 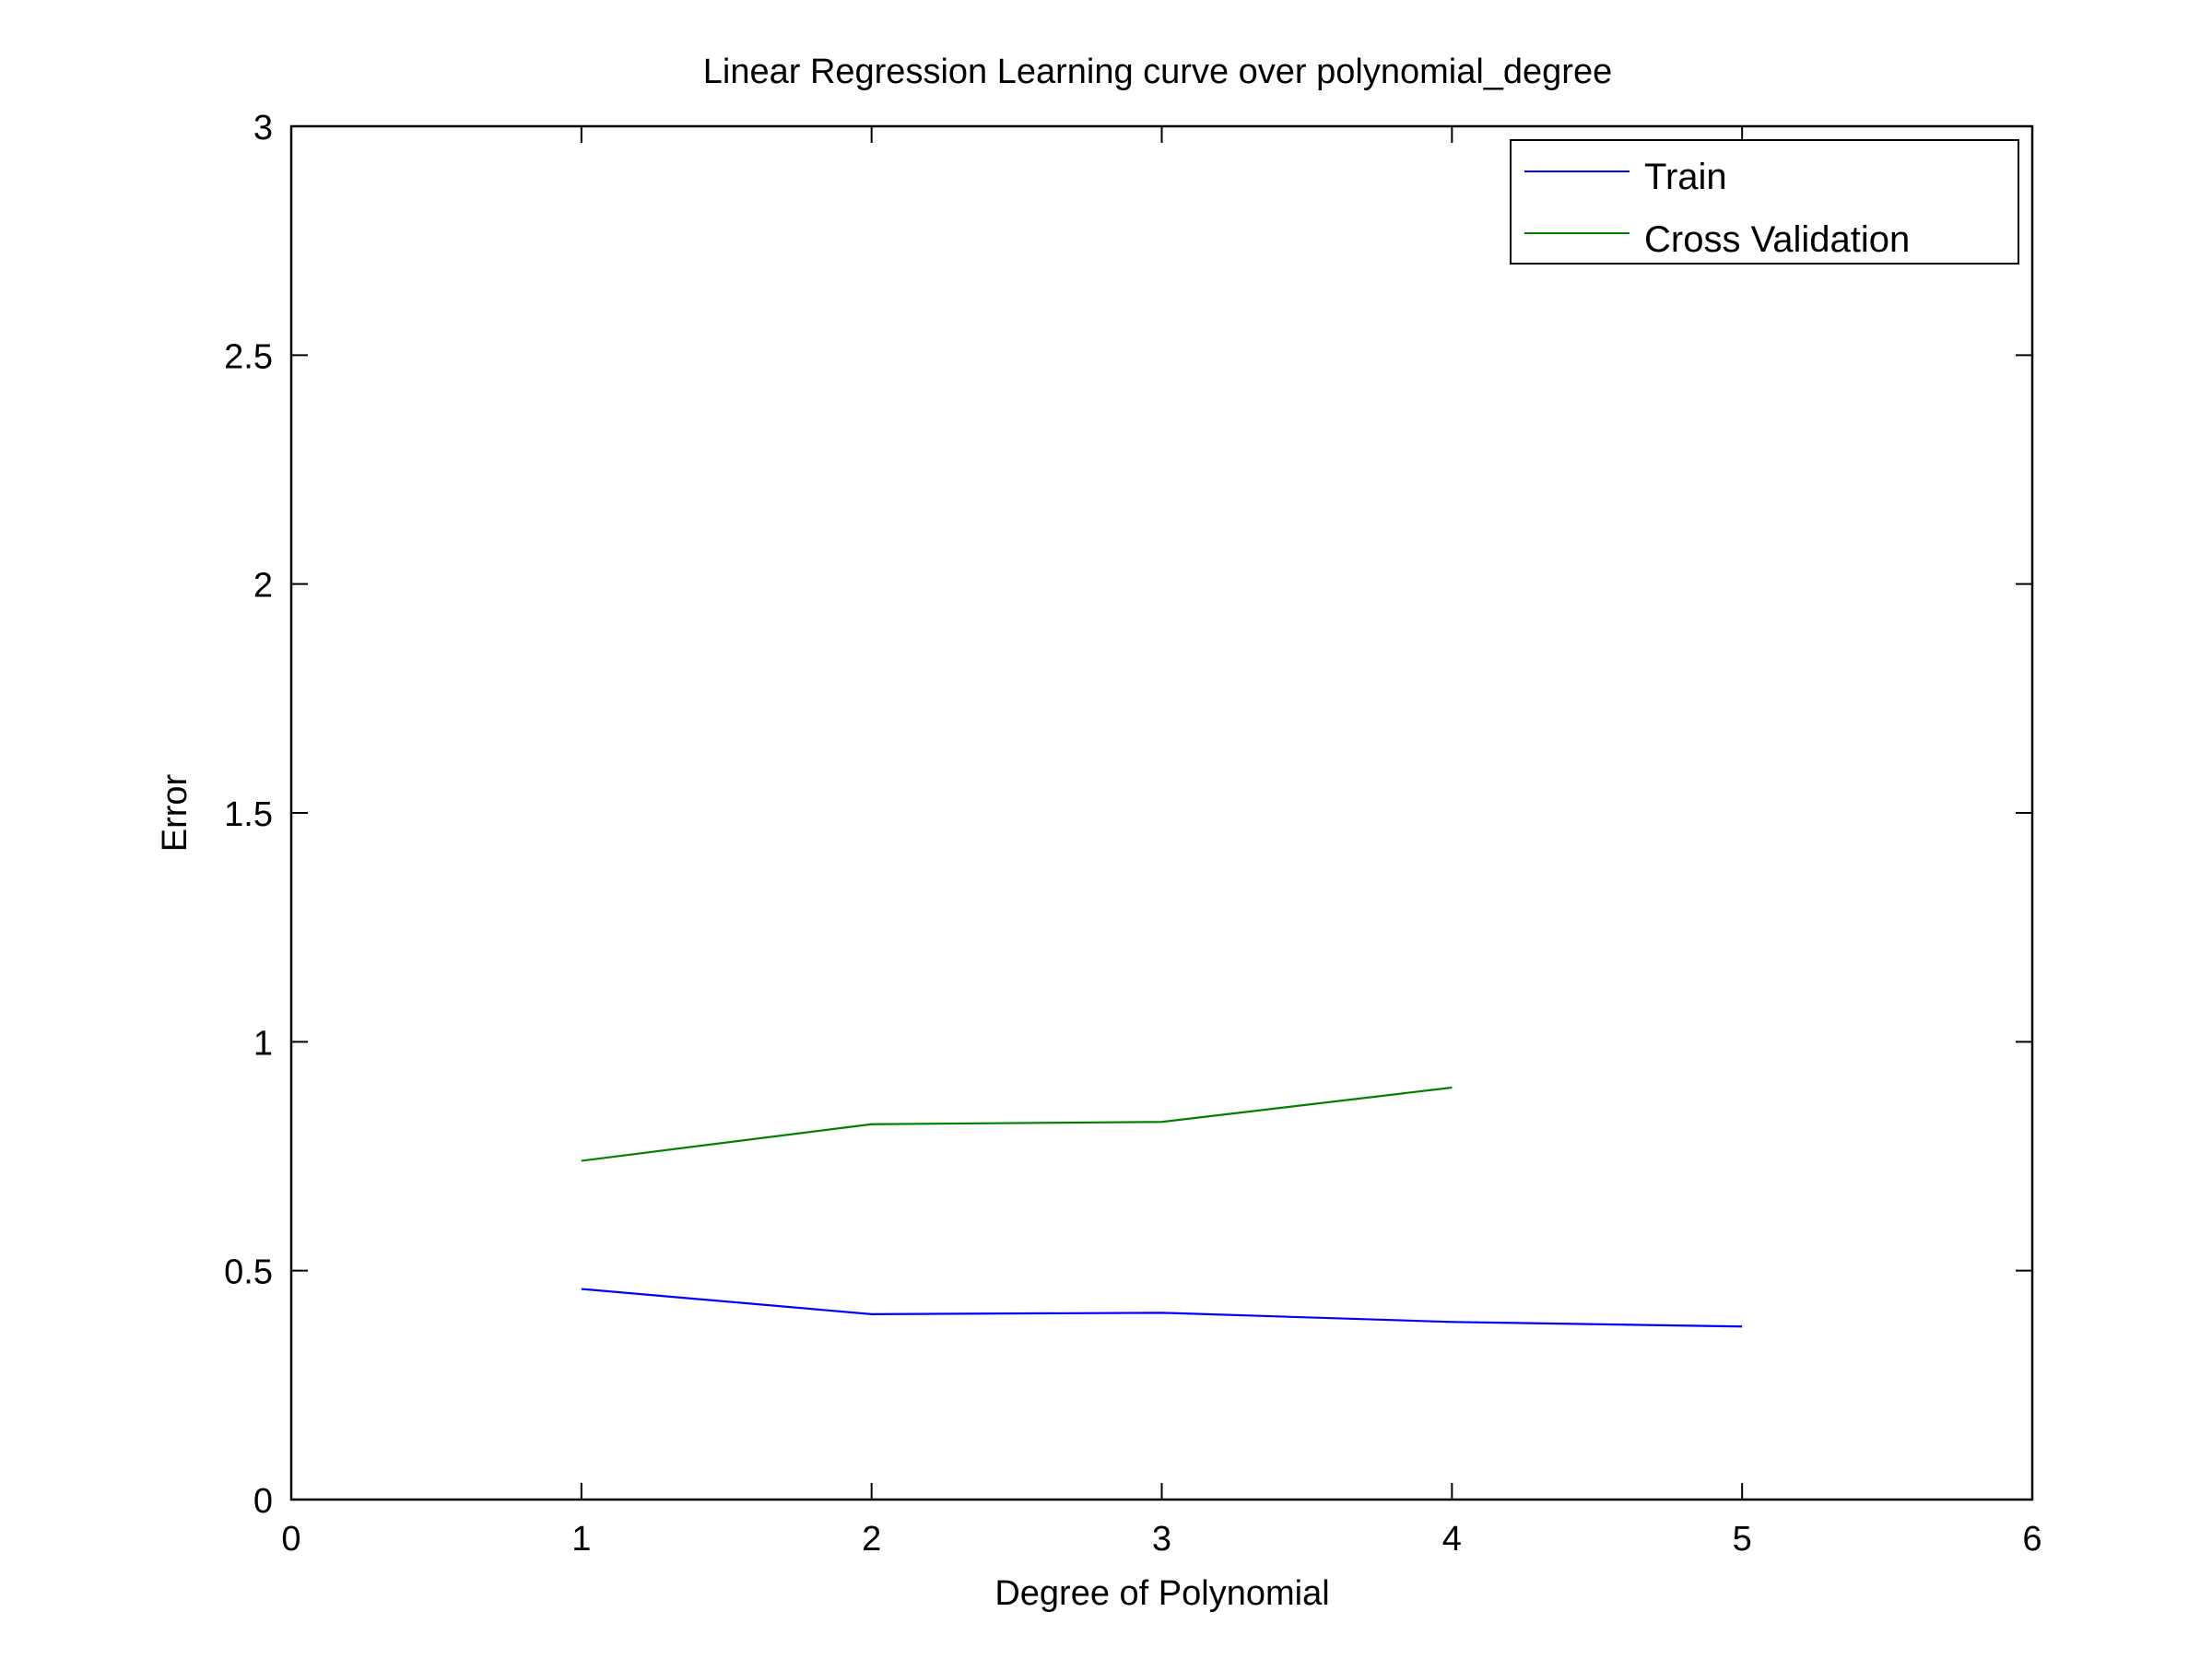 I want to click on legend-box, so click(x=1764, y=202).